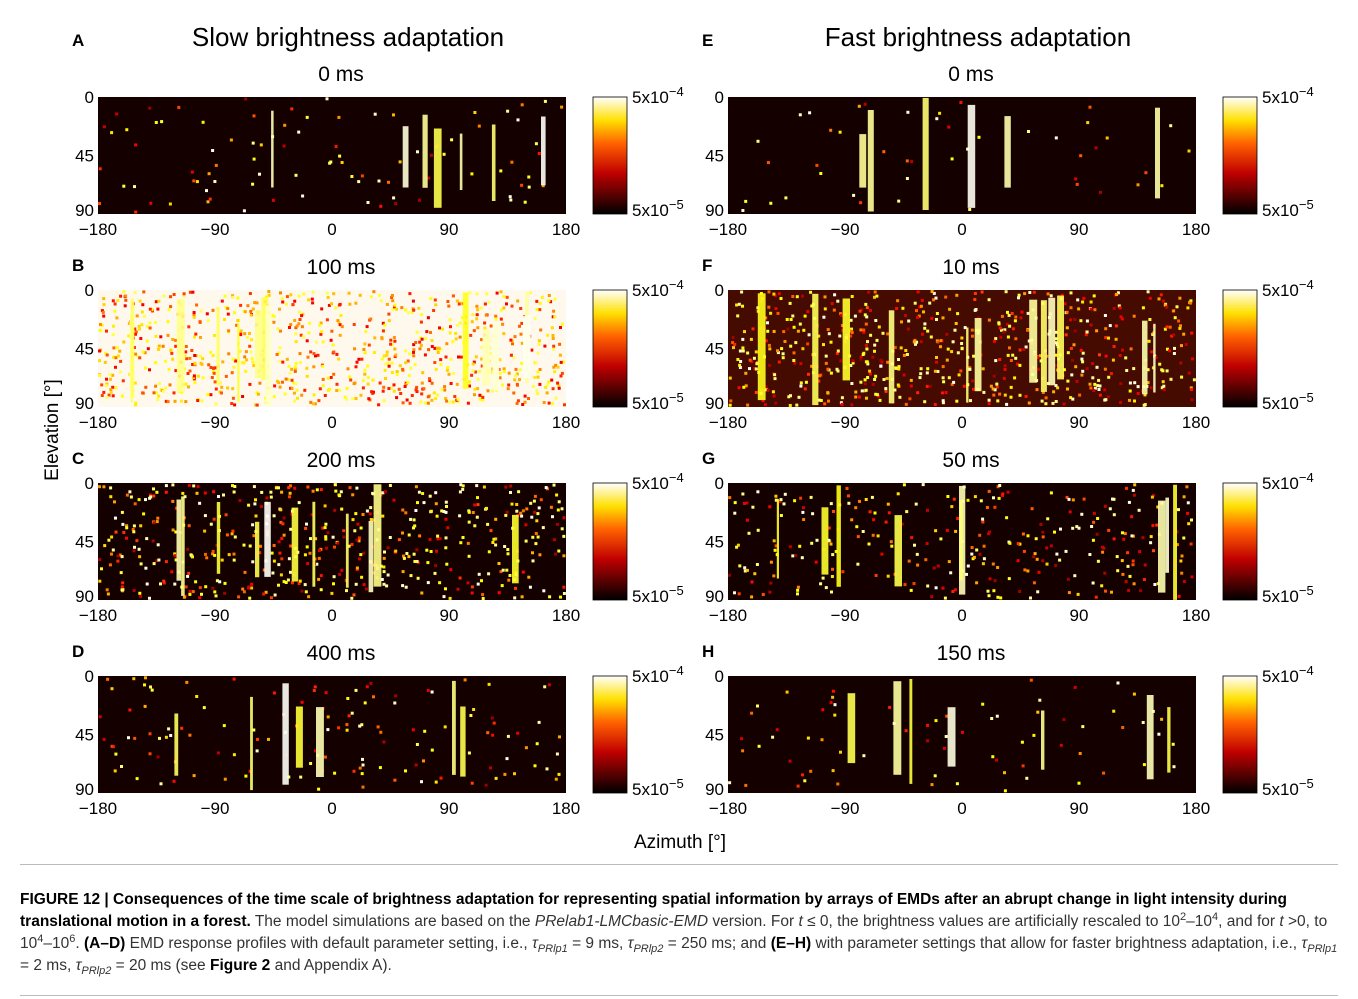 This screenshot has width=1358, height=999. I want to click on x-tick-label: −180, so click(98, 422).